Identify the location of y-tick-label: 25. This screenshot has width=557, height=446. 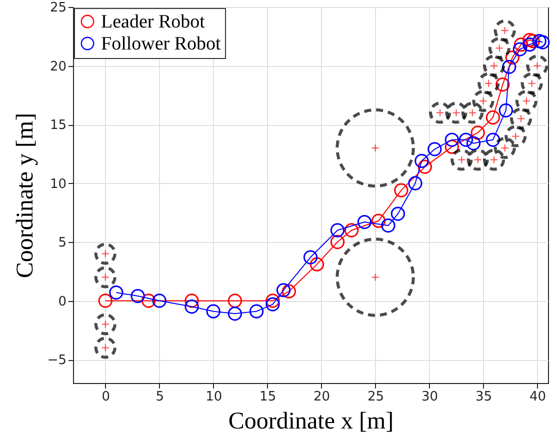
(58, 8).